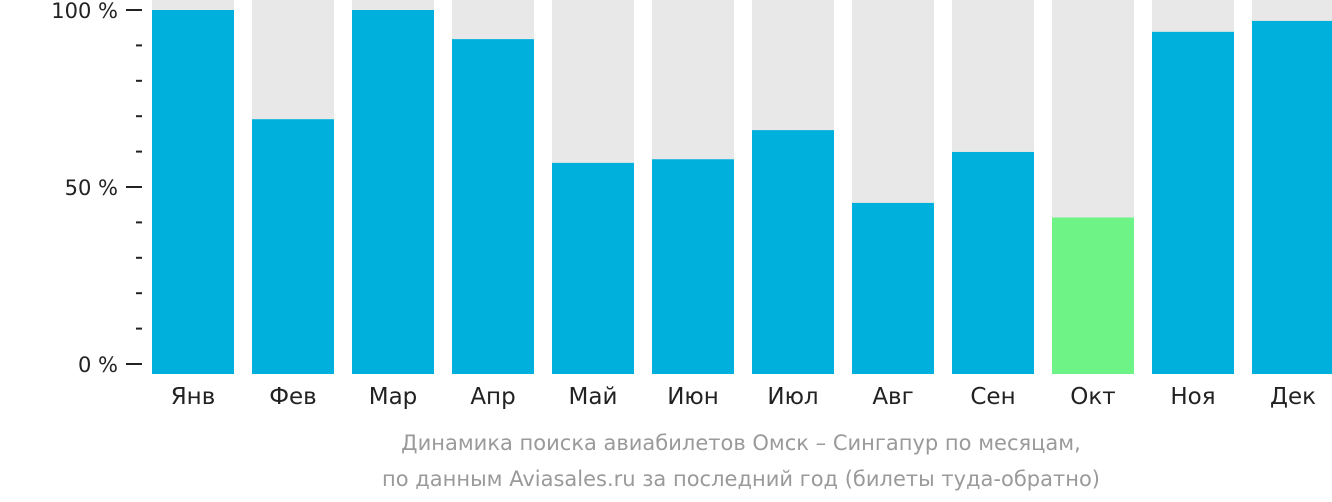  I want to click on x-tick-label: Дек, so click(1293, 397).